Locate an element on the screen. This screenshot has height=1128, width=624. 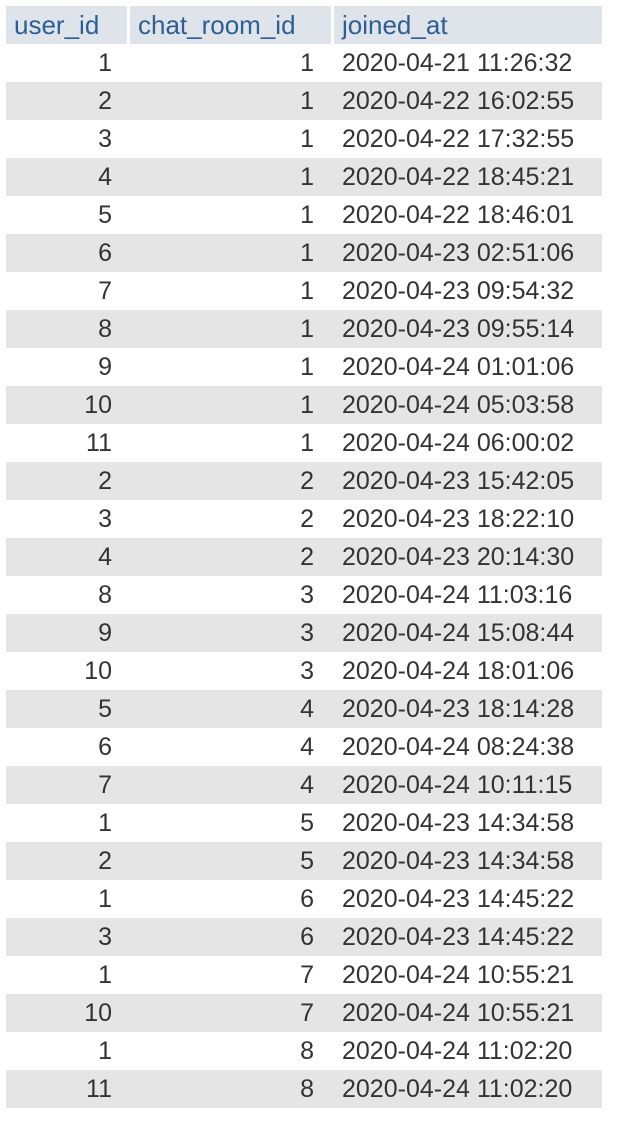
table-row: 1 1 2020-04-21 11:26:32 is located at coordinates (304, 63).